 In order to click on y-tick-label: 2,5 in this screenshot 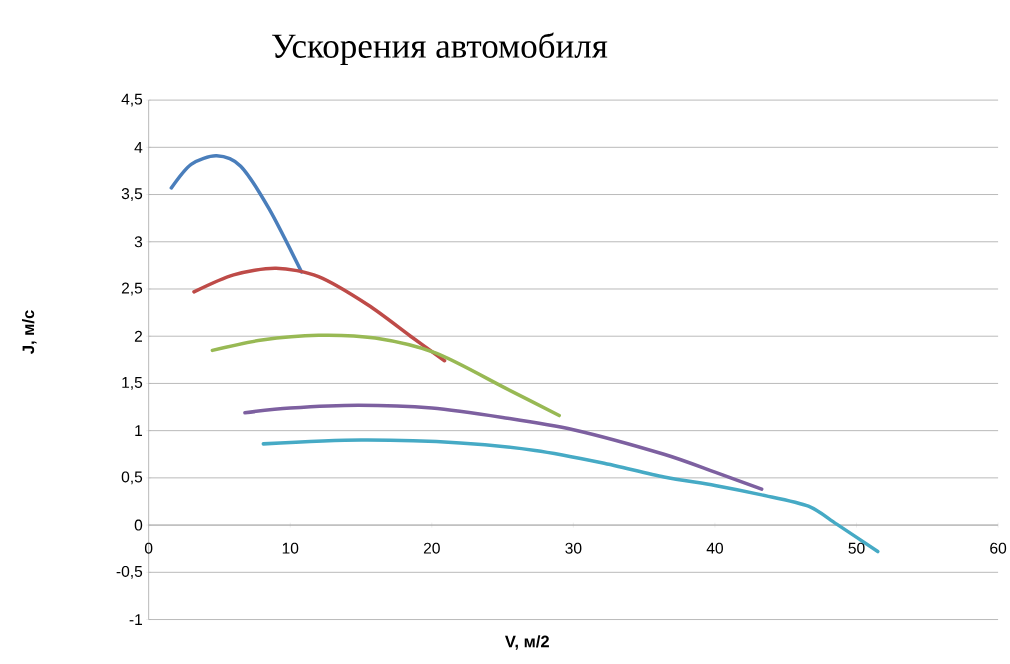, I will do `click(132, 289)`.